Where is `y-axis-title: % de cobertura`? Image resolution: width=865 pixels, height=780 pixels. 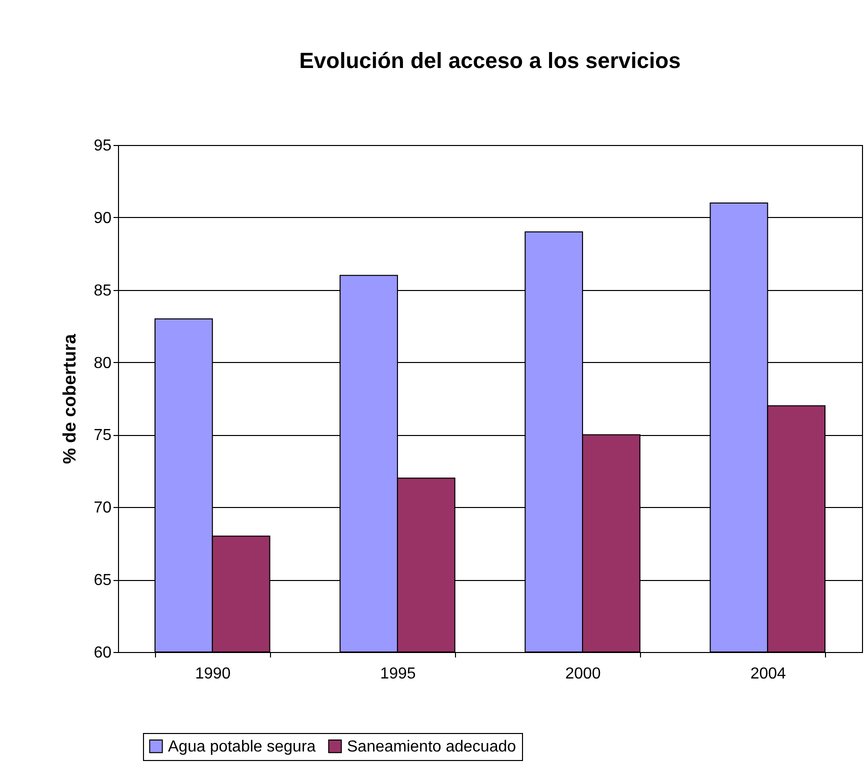
y-axis-title: % de cobertura is located at coordinates (70, 398).